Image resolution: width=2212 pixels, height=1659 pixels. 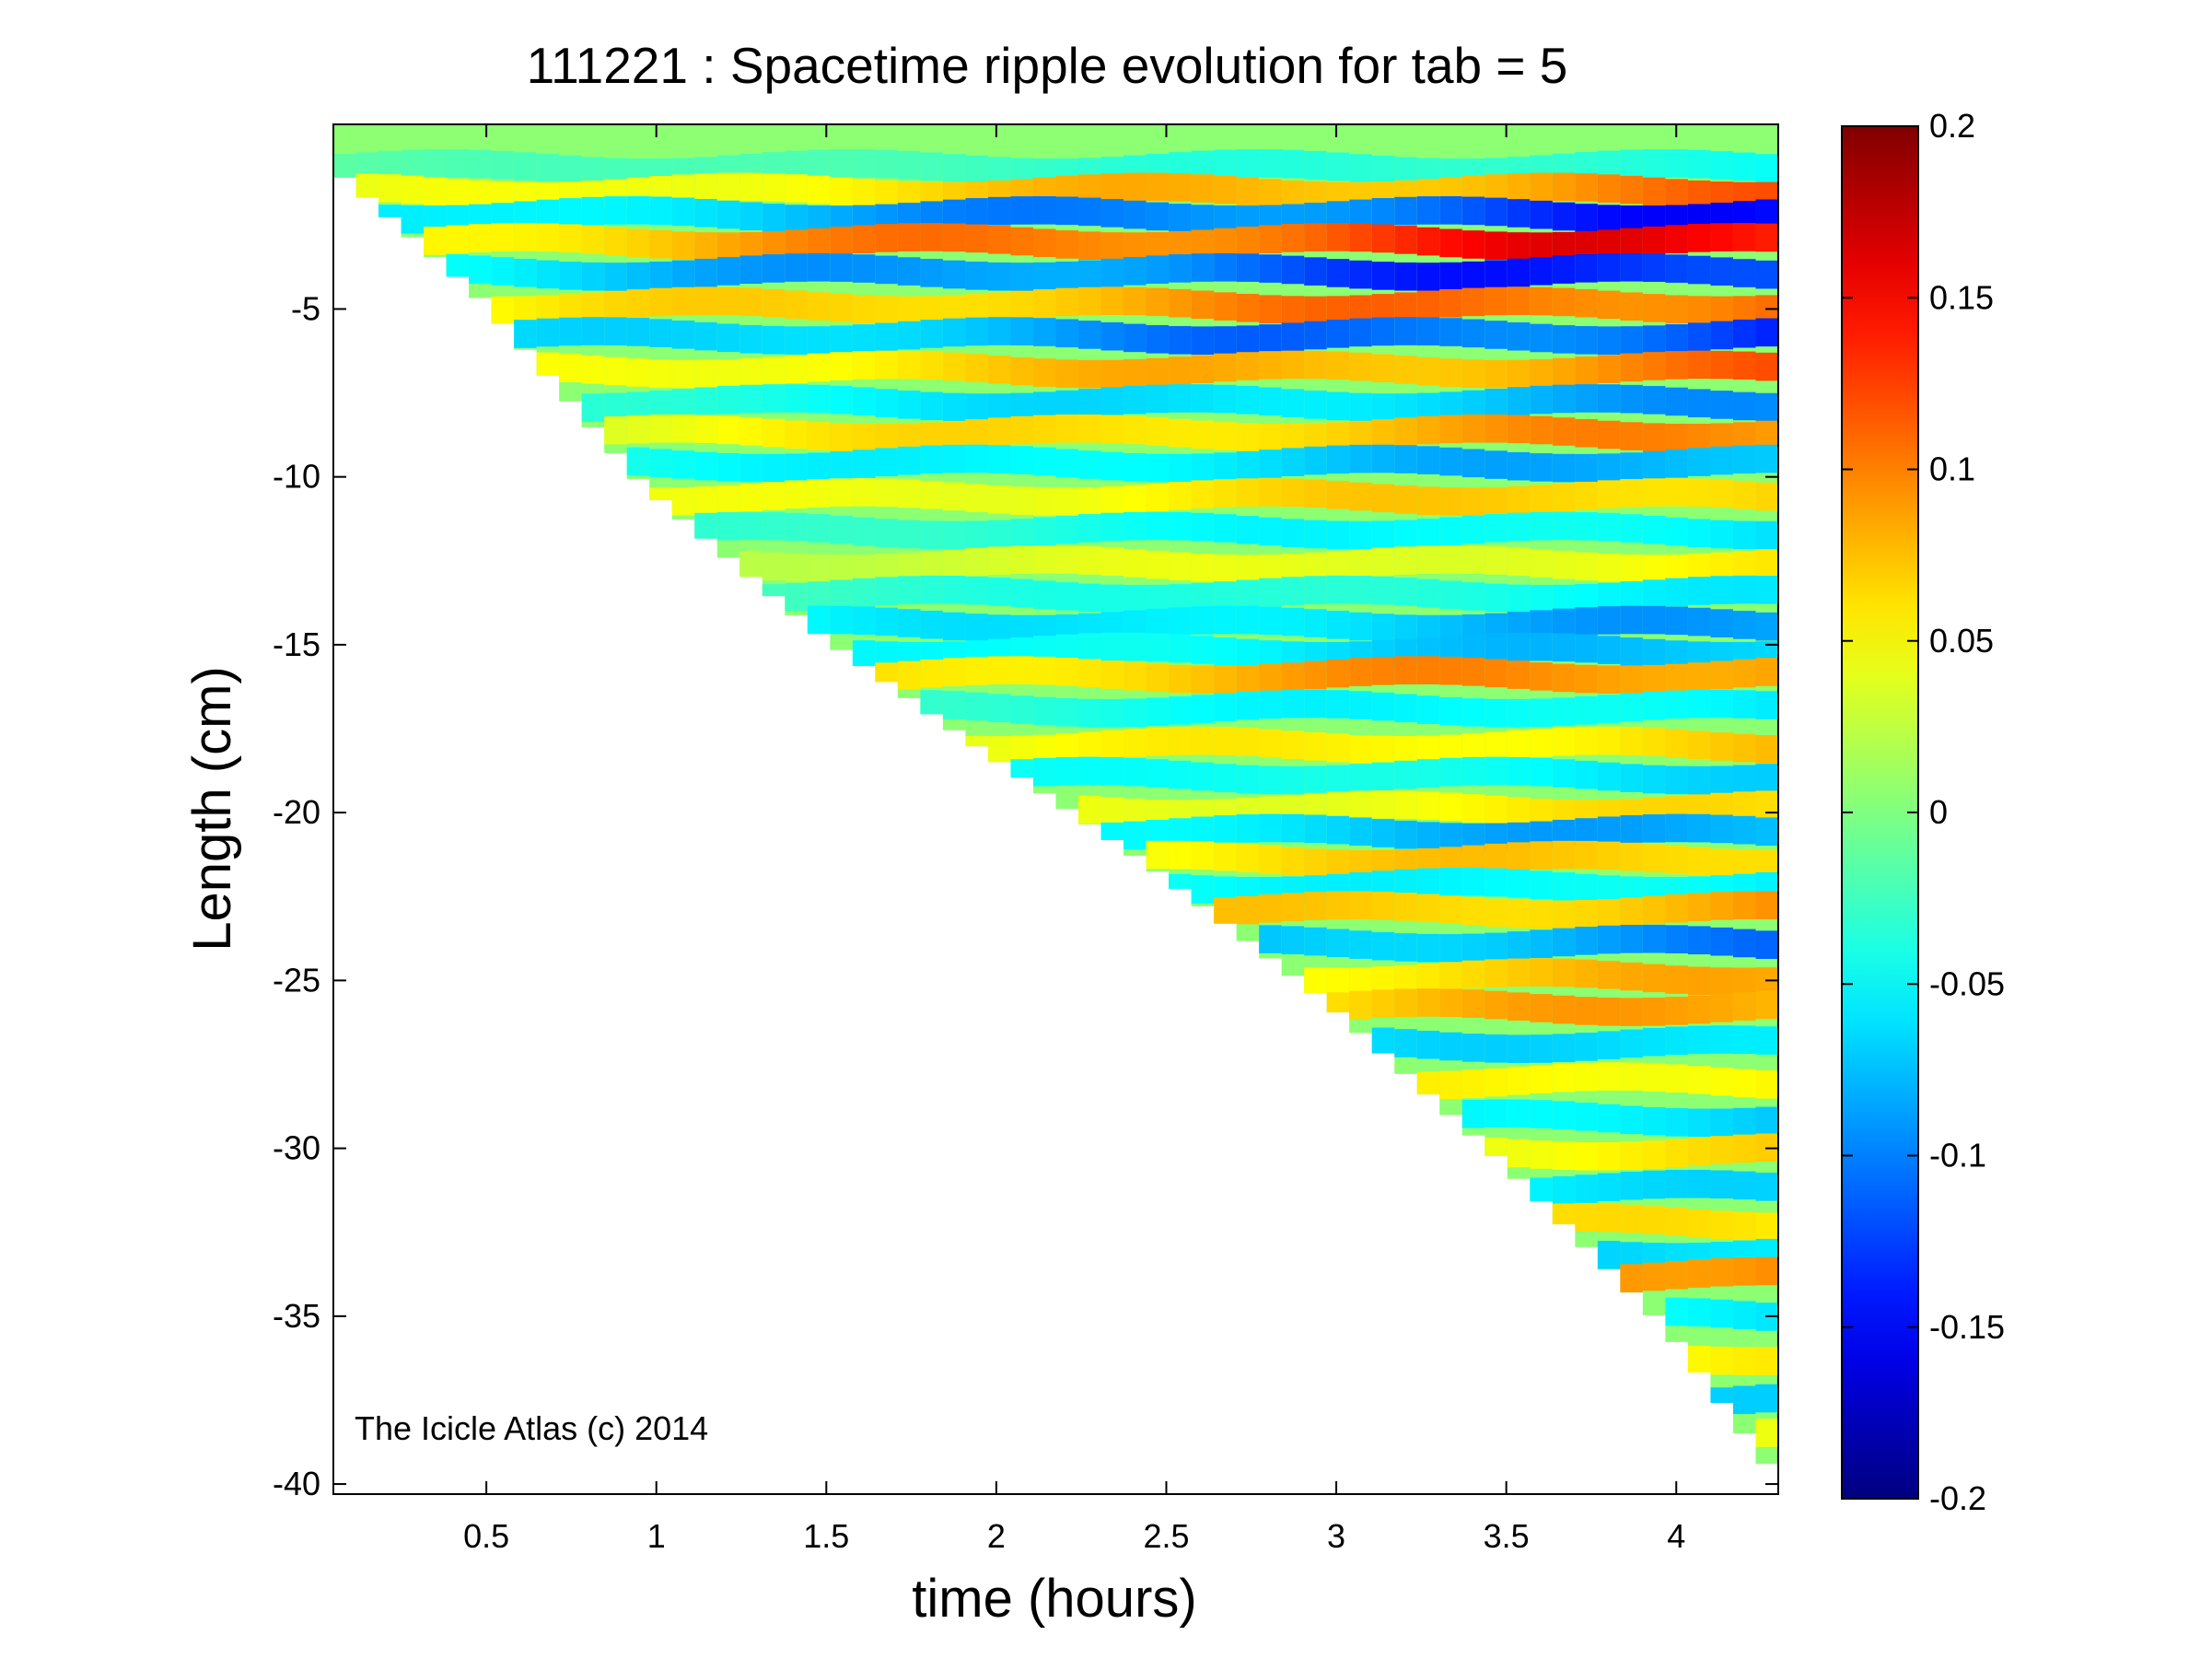 I want to click on x-tick-label: 1.5, so click(x=826, y=1536).